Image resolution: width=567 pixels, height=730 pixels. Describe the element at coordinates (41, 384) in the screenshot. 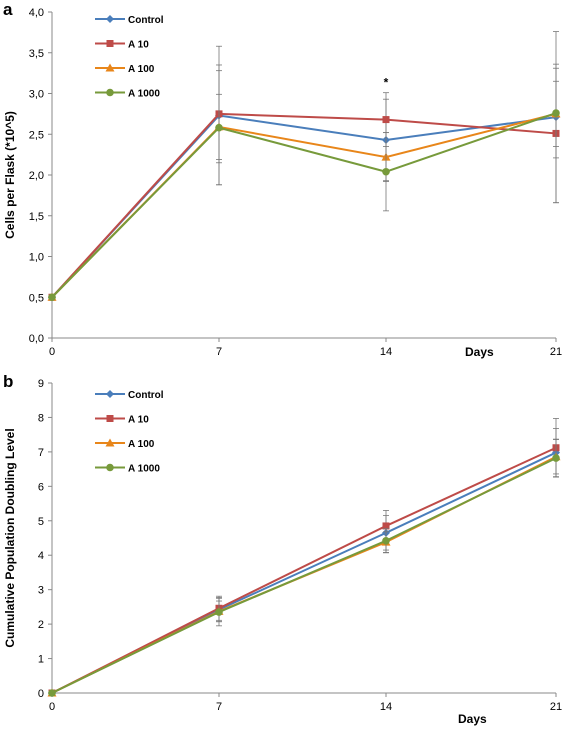

I see `y-tick-label: 9` at that location.